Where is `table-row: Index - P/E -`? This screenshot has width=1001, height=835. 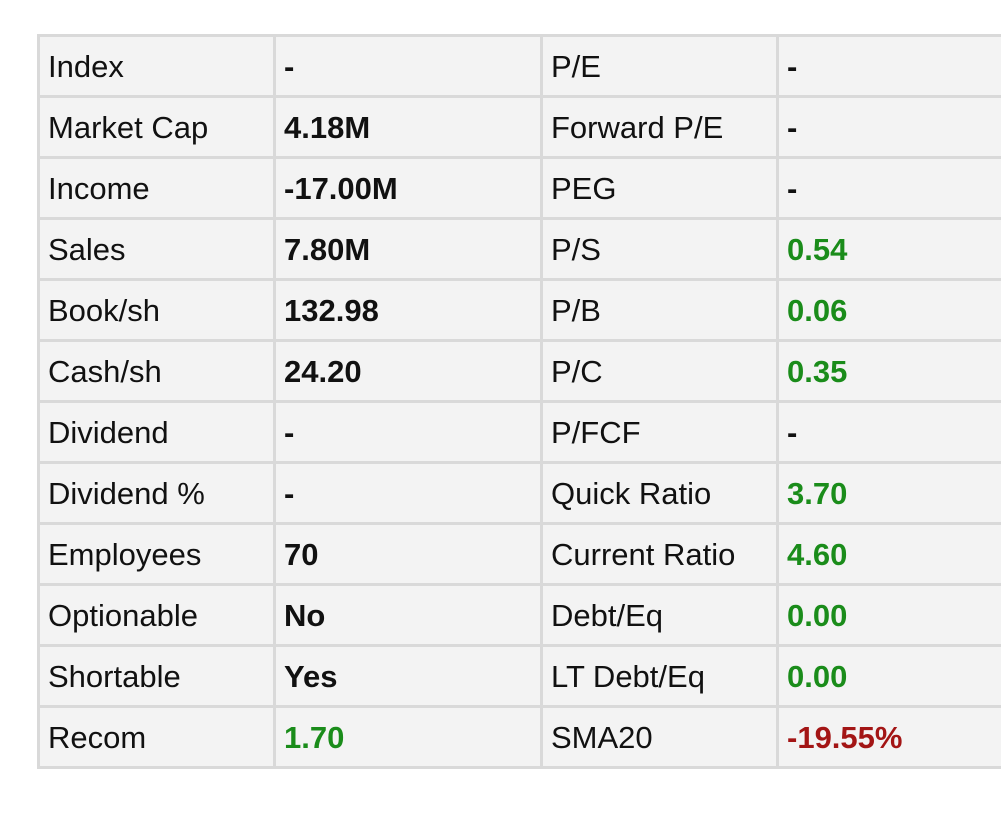
table-row: Index - P/E - is located at coordinates (519, 66).